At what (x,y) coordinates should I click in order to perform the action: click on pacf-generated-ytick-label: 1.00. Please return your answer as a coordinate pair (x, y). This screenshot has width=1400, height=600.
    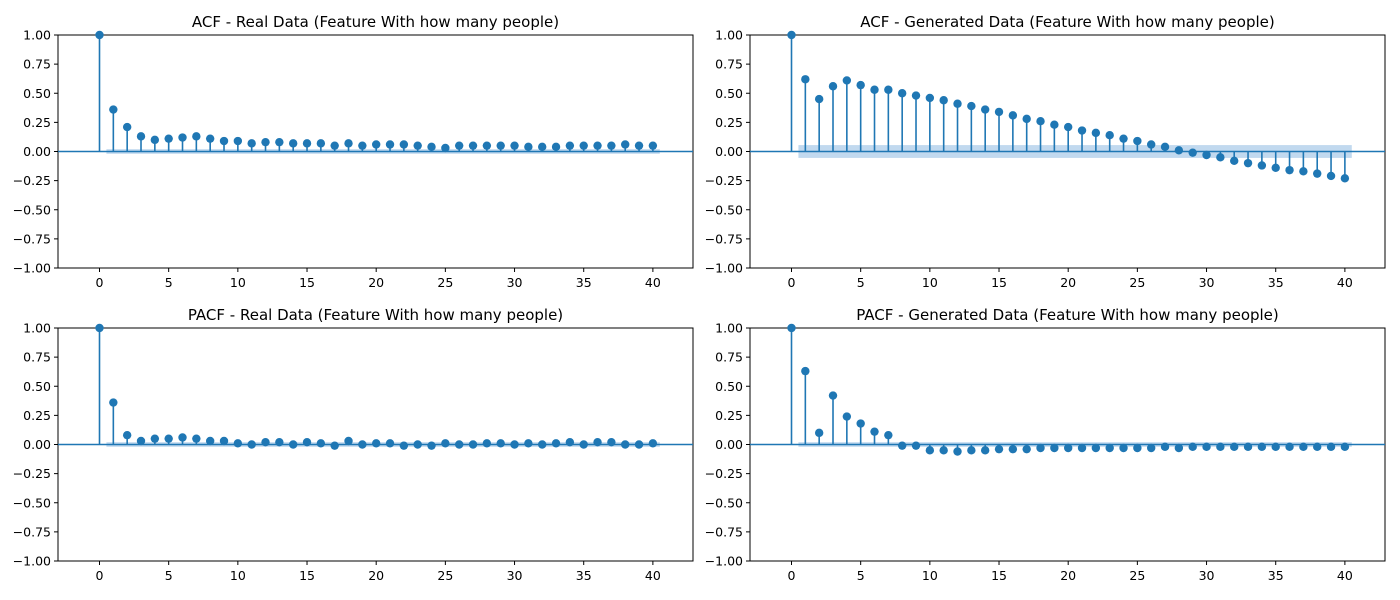
    Looking at the image, I should click on (729, 328).